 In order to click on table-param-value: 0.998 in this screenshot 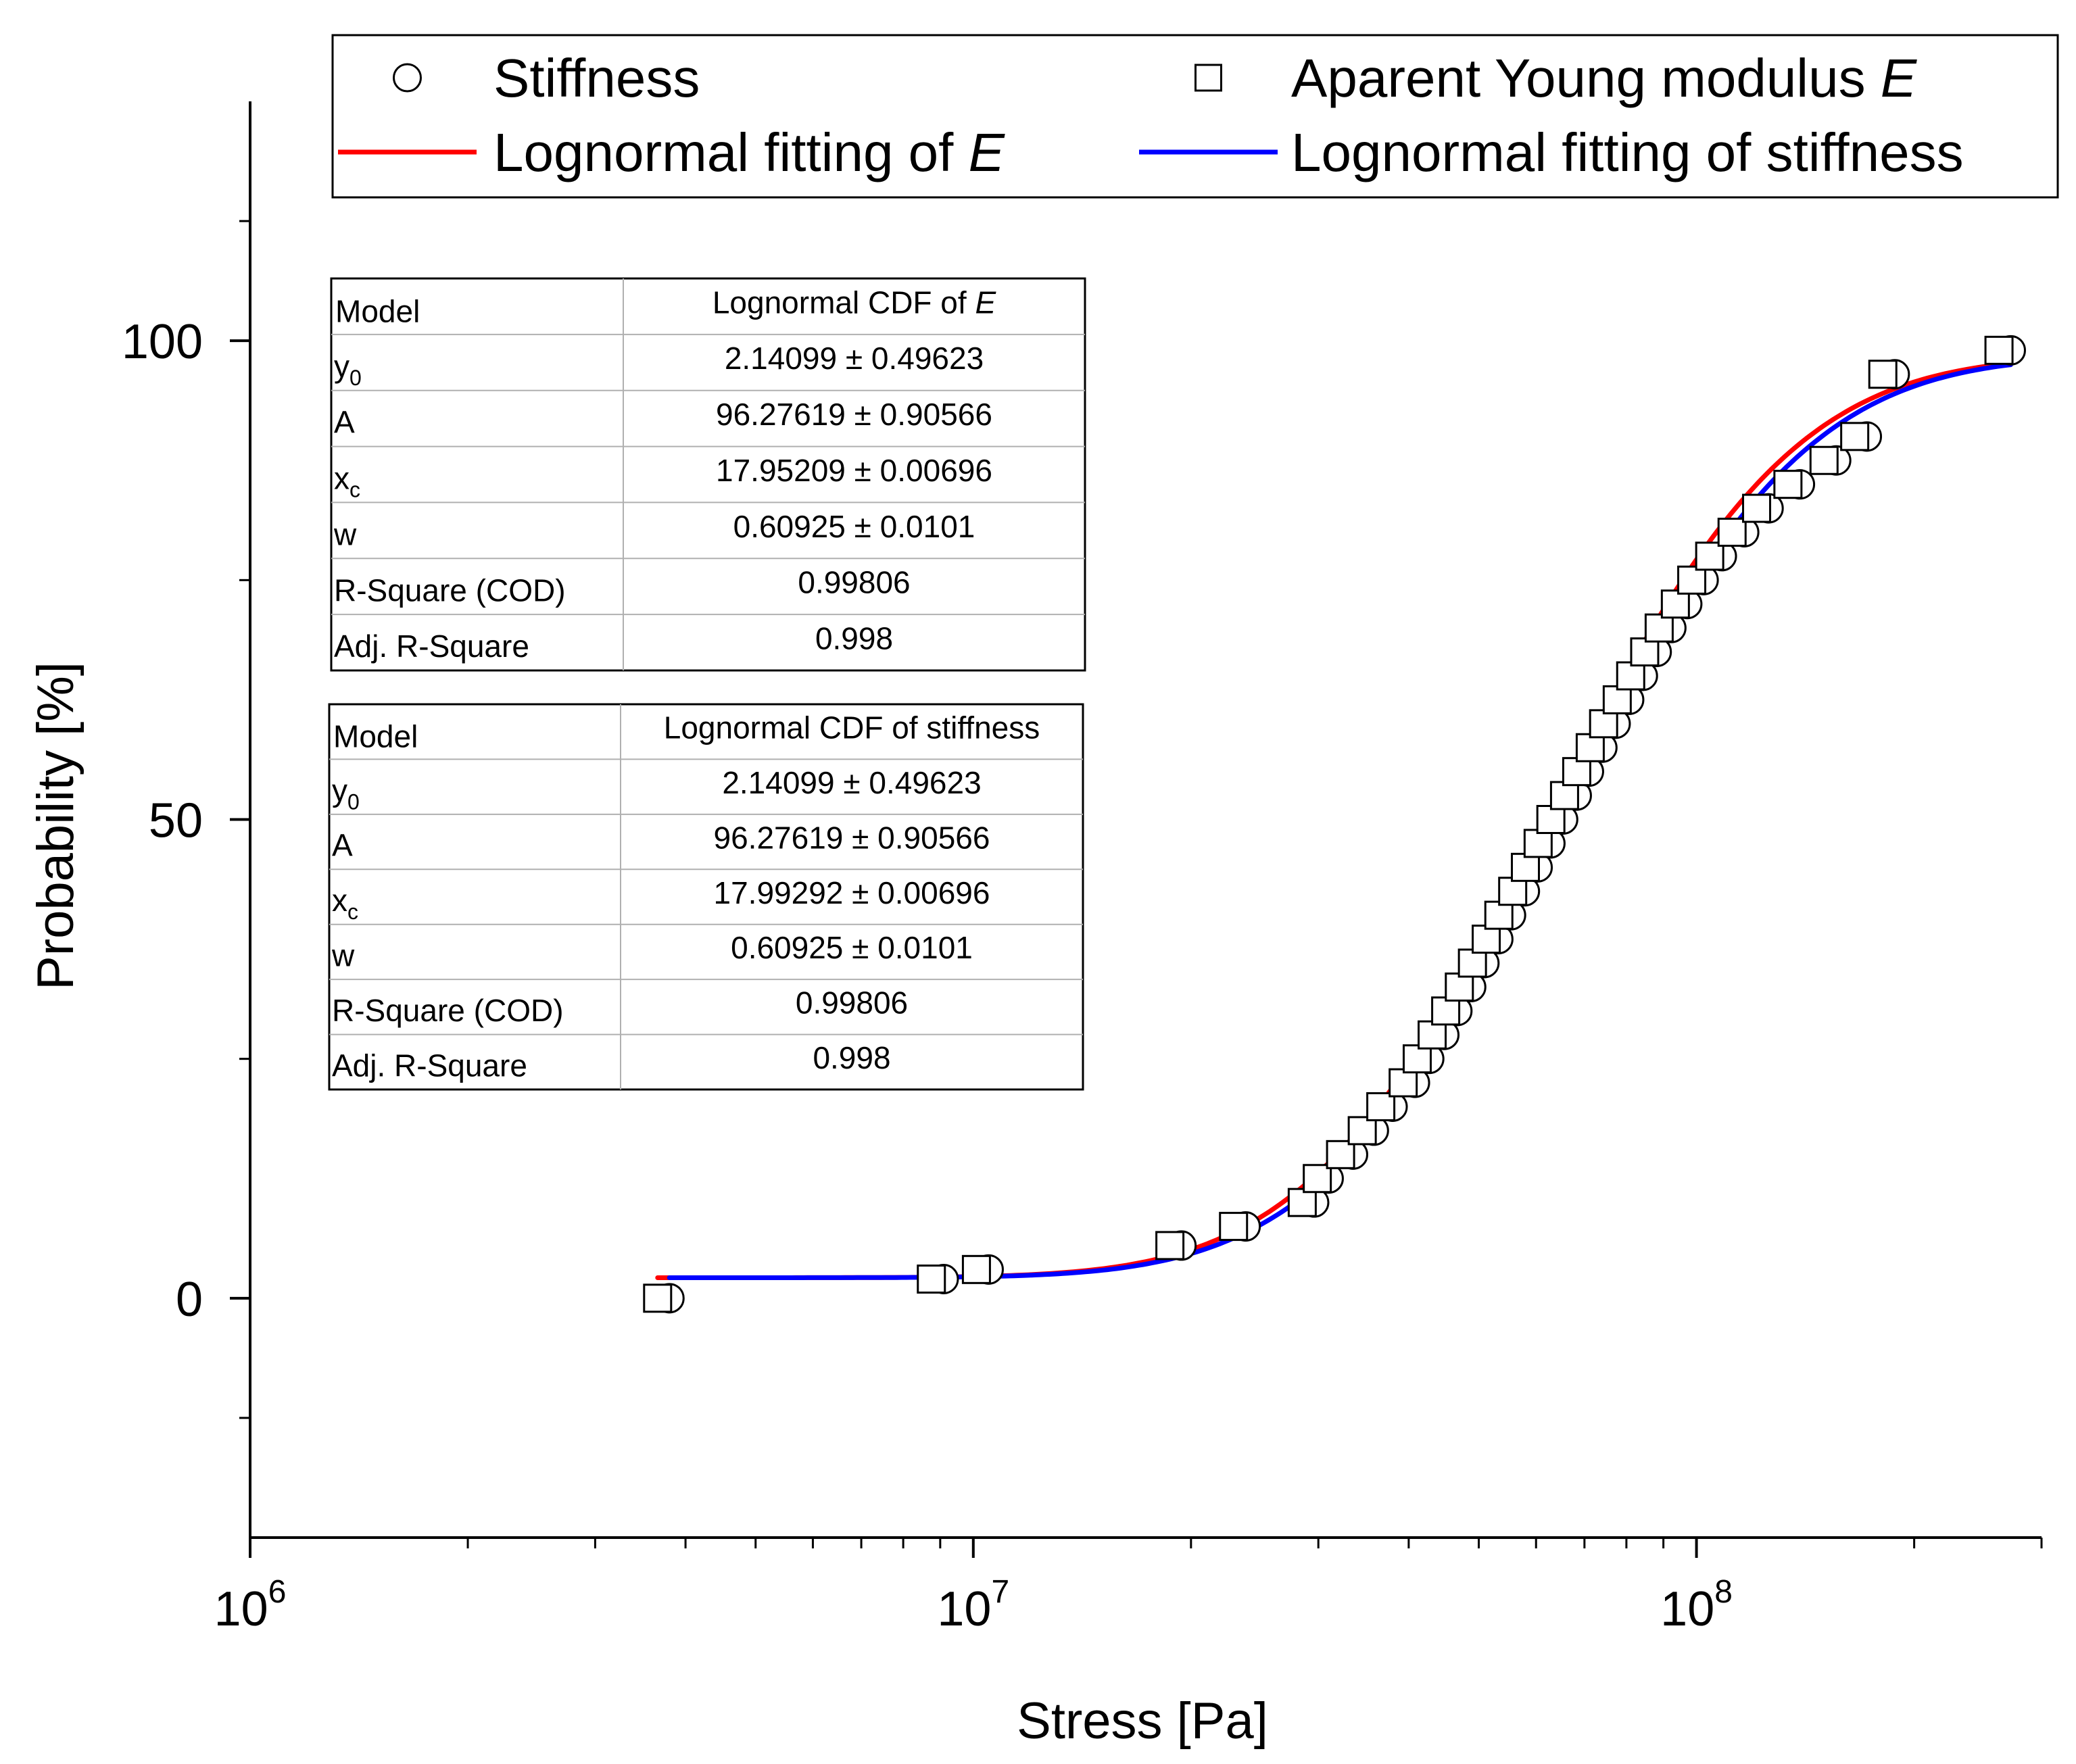, I will do `click(852, 1057)`.